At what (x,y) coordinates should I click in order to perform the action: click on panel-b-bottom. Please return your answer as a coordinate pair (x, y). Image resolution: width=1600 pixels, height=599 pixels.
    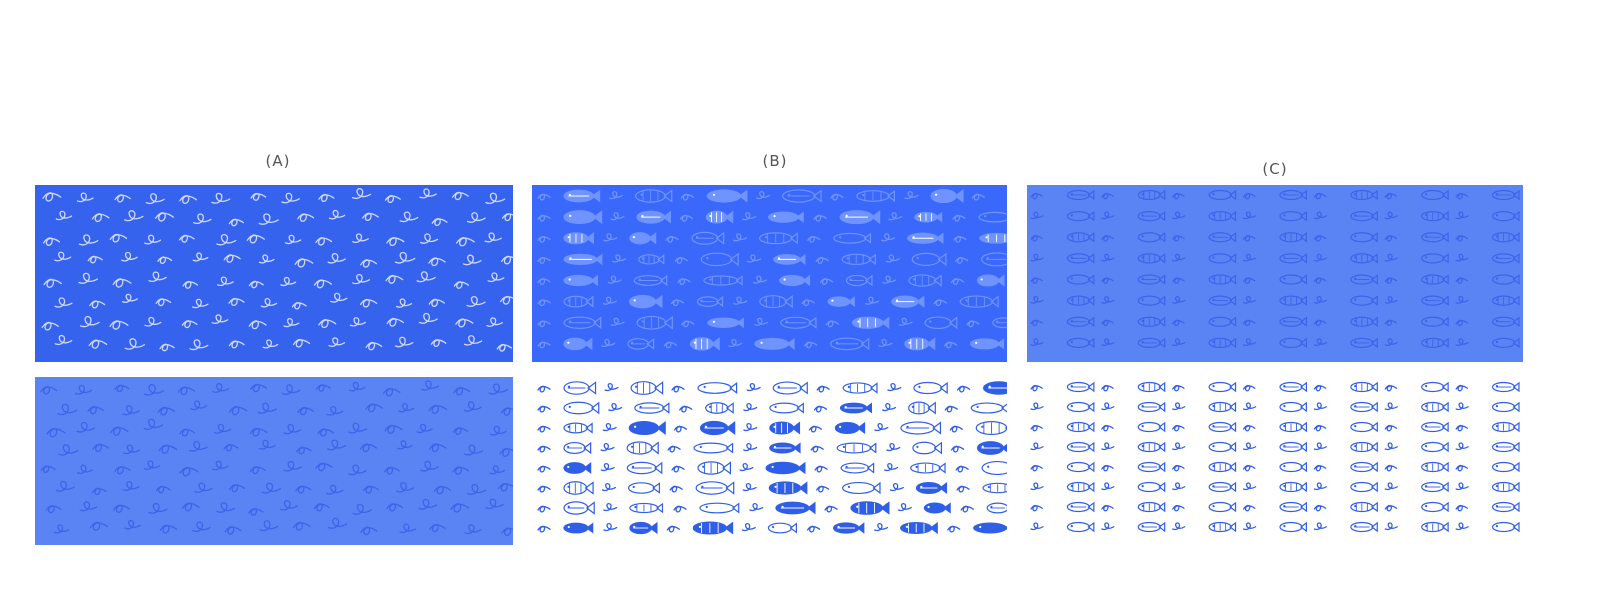
    Looking at the image, I should click on (769, 461).